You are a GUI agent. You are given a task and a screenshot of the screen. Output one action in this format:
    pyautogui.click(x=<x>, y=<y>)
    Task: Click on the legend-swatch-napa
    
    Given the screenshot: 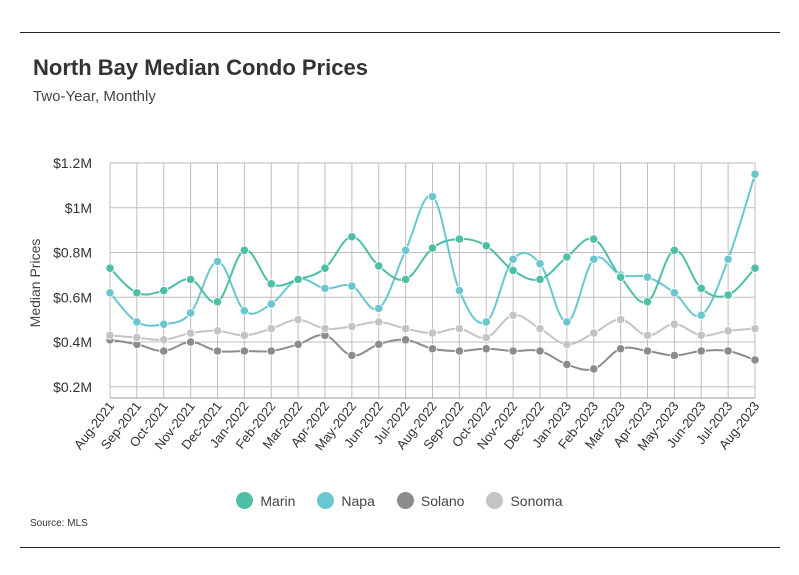 What is the action you would take?
    pyautogui.click(x=326, y=500)
    